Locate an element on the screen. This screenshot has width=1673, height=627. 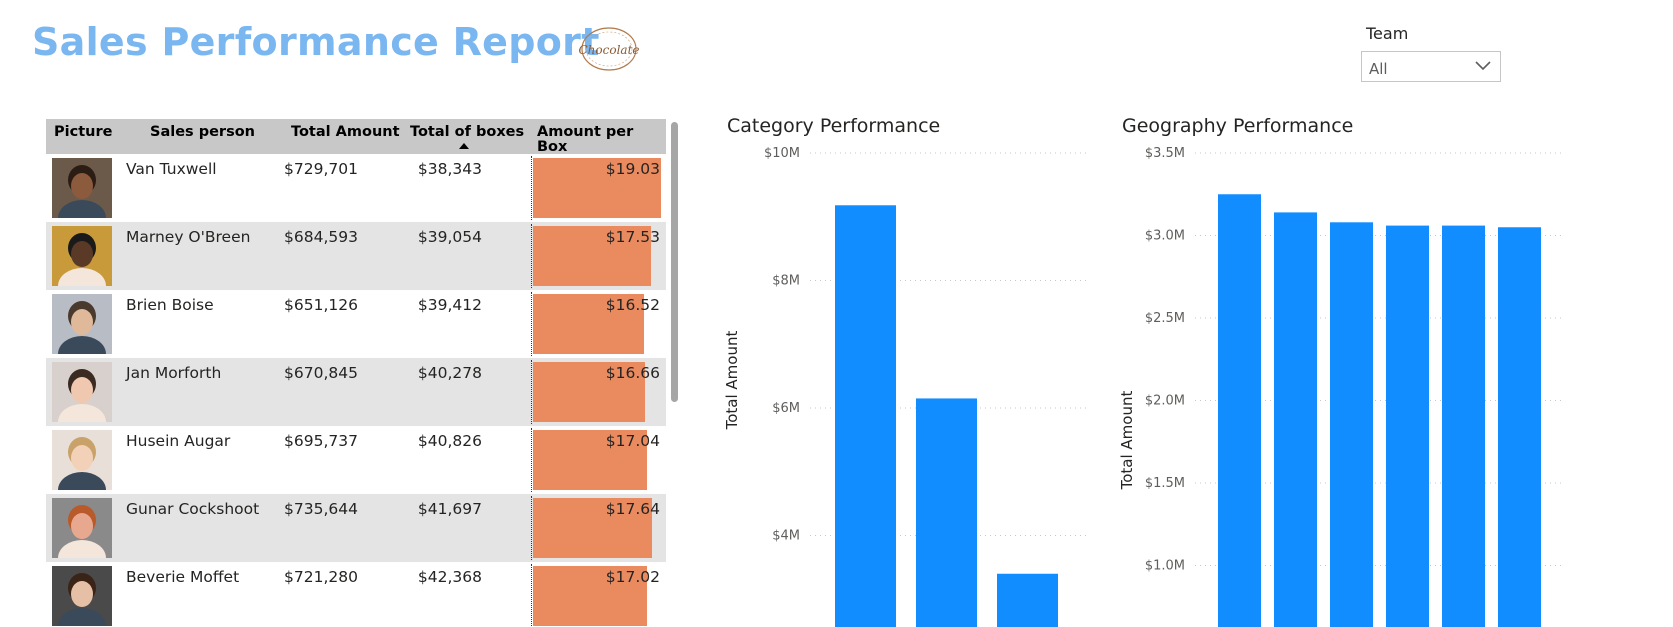
amount-per-box-cell: $17.64 is located at coordinates (598, 528).